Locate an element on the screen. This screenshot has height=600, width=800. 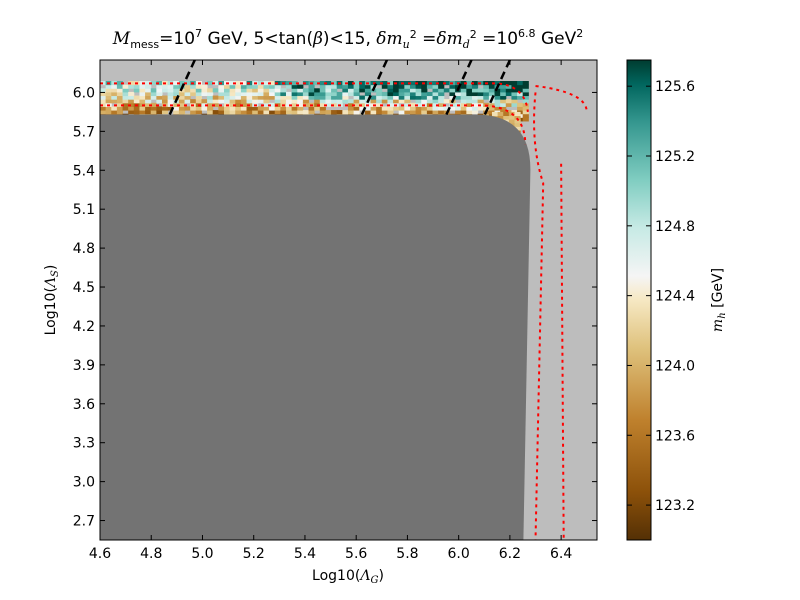
x-tick-label: 4.8 is located at coordinates (151, 554).